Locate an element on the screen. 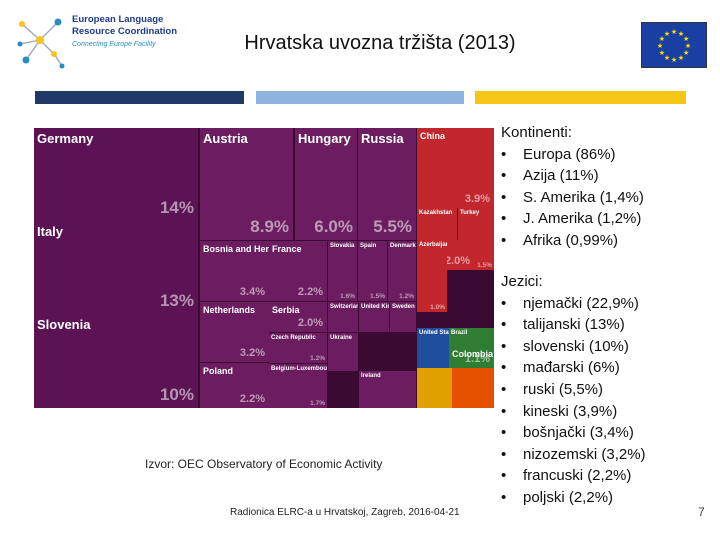 This screenshot has height=540, width=720. eu-stars: ★★★★★★★★★ ★ ★★ is located at coordinates (674, 46).